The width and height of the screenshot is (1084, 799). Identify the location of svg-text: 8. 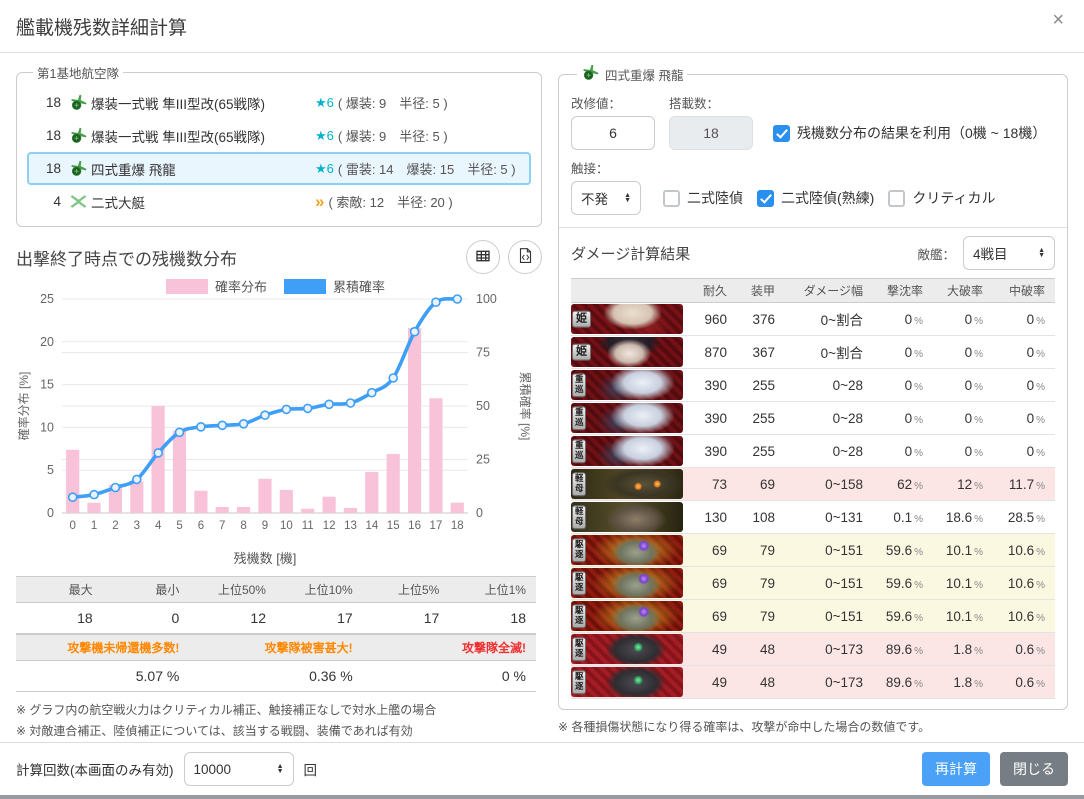
(243, 526).